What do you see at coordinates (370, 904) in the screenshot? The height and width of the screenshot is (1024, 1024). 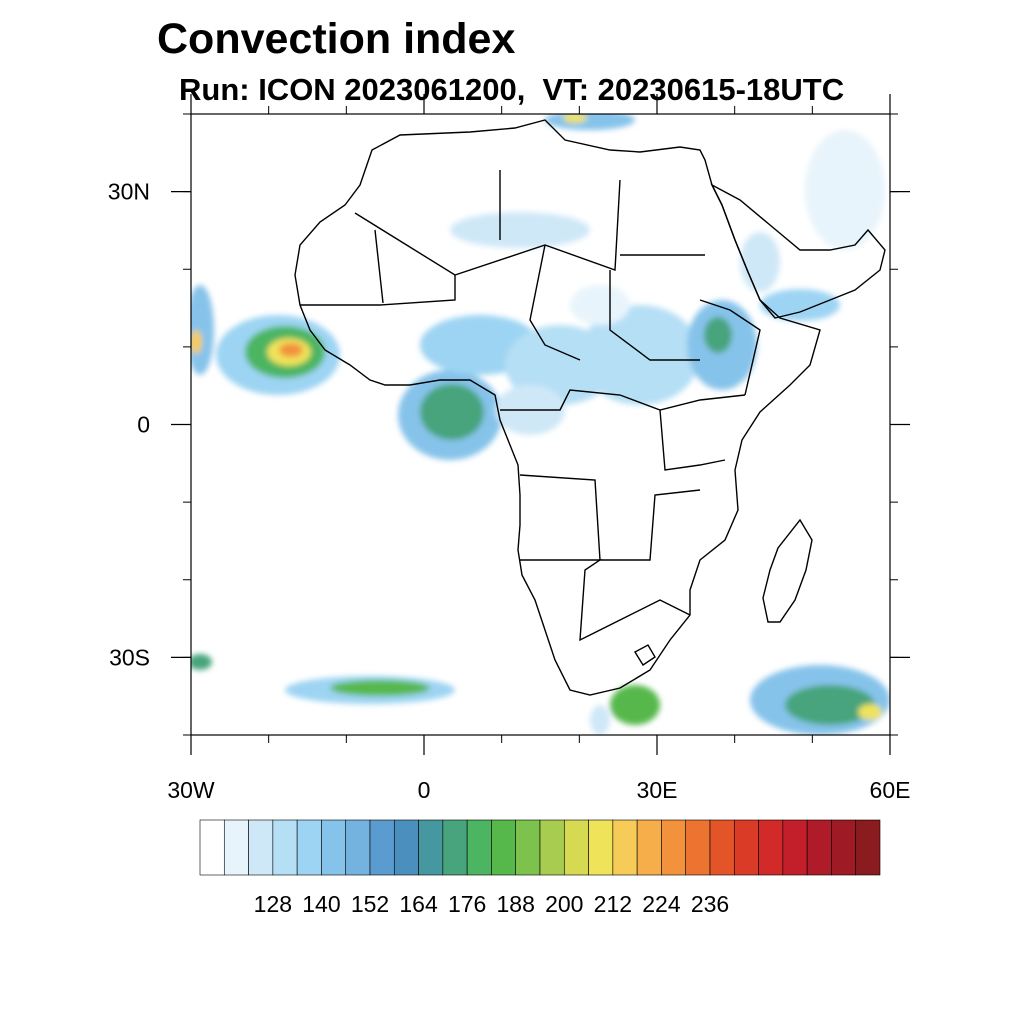 I see `colorbar-label: 152` at bounding box center [370, 904].